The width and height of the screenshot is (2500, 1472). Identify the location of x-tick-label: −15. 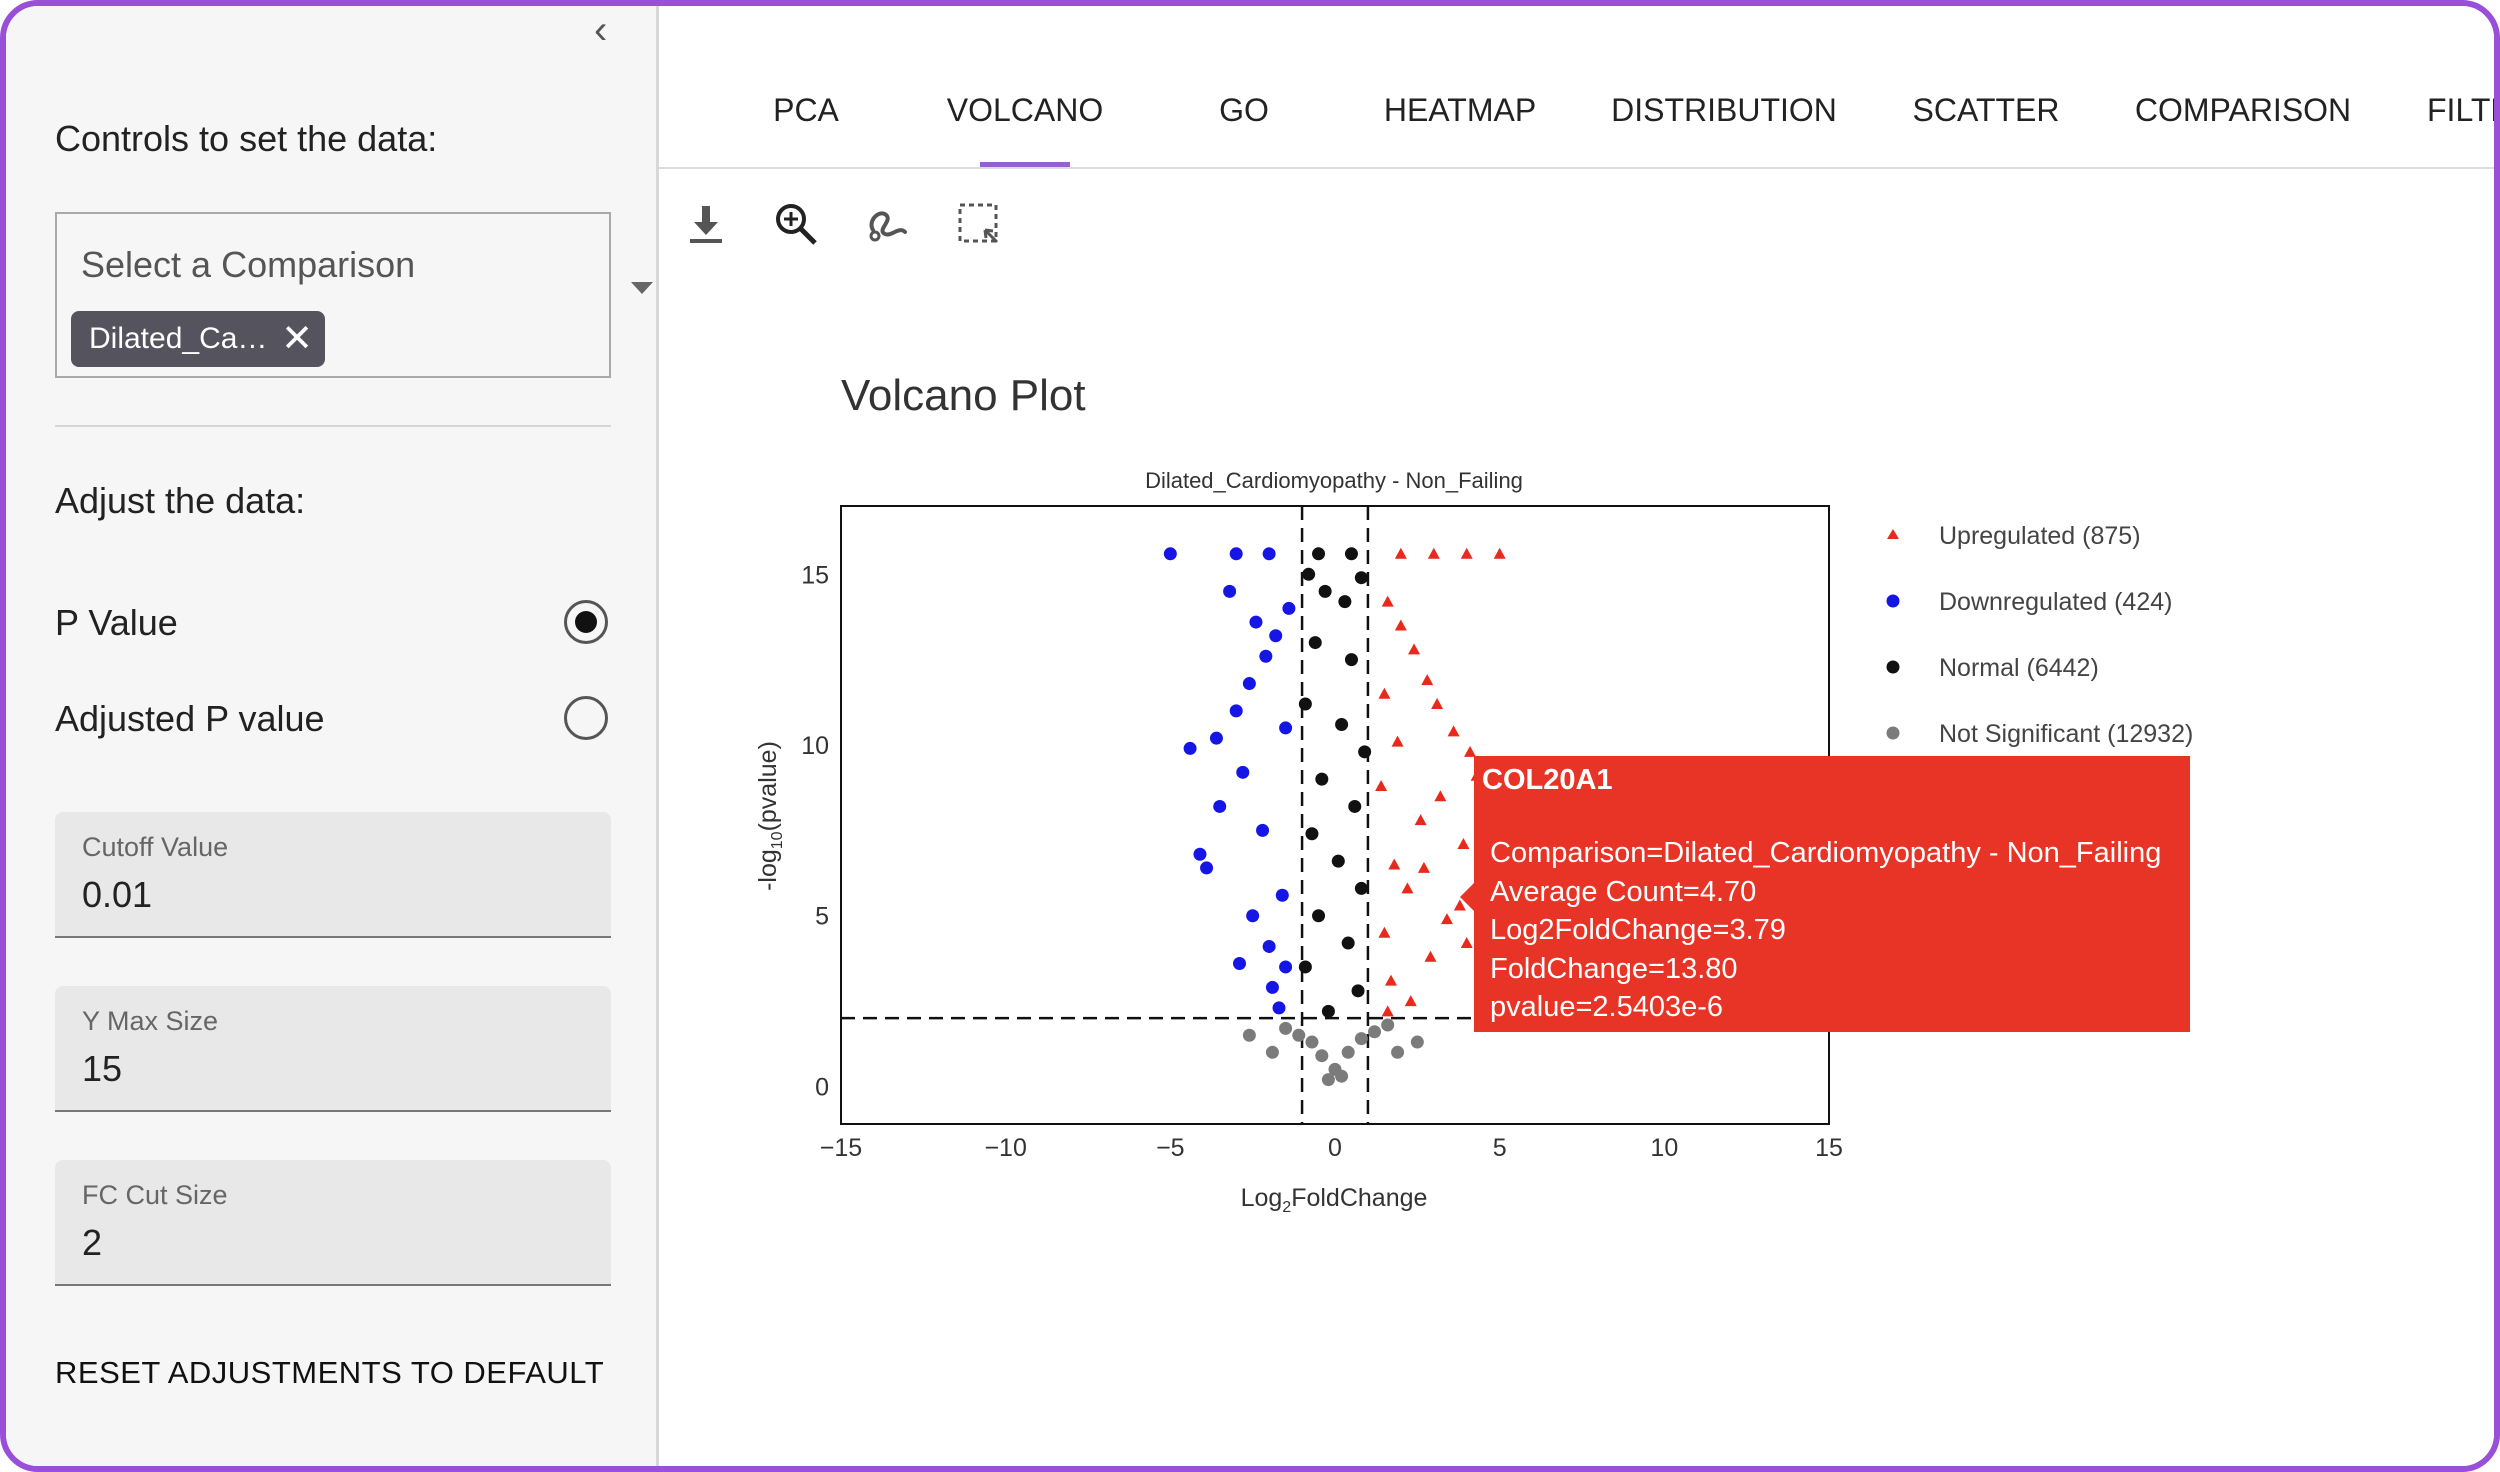
(841, 1148).